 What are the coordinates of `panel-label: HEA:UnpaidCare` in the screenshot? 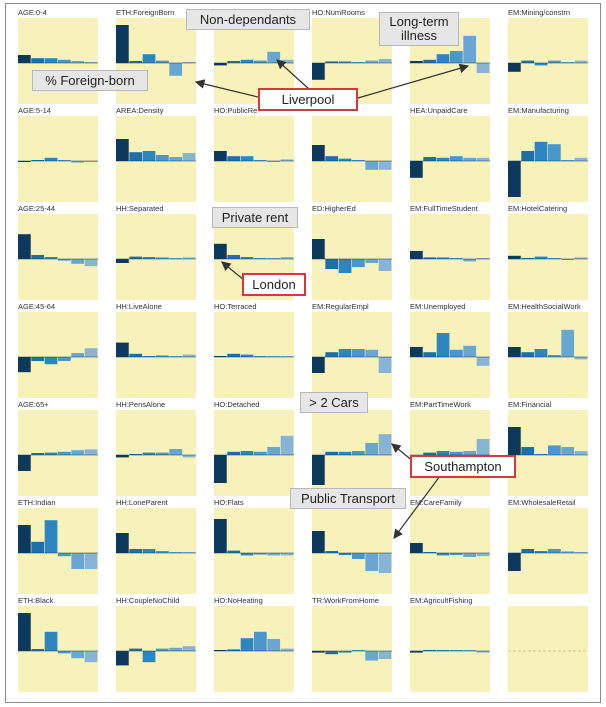 It's located at (439, 110).